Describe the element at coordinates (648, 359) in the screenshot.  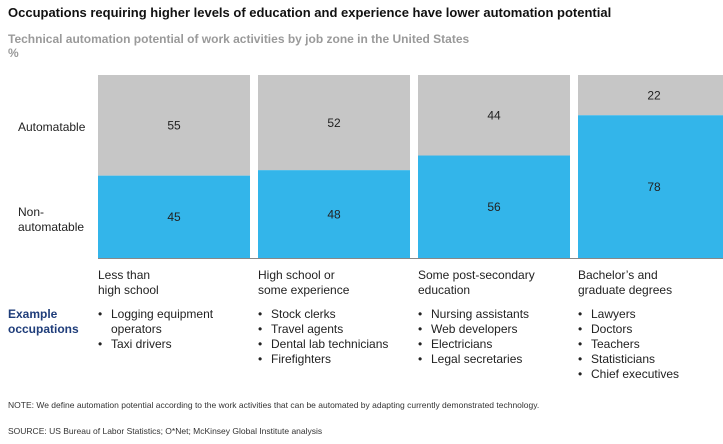
I see `example-item: Statisticians` at that location.